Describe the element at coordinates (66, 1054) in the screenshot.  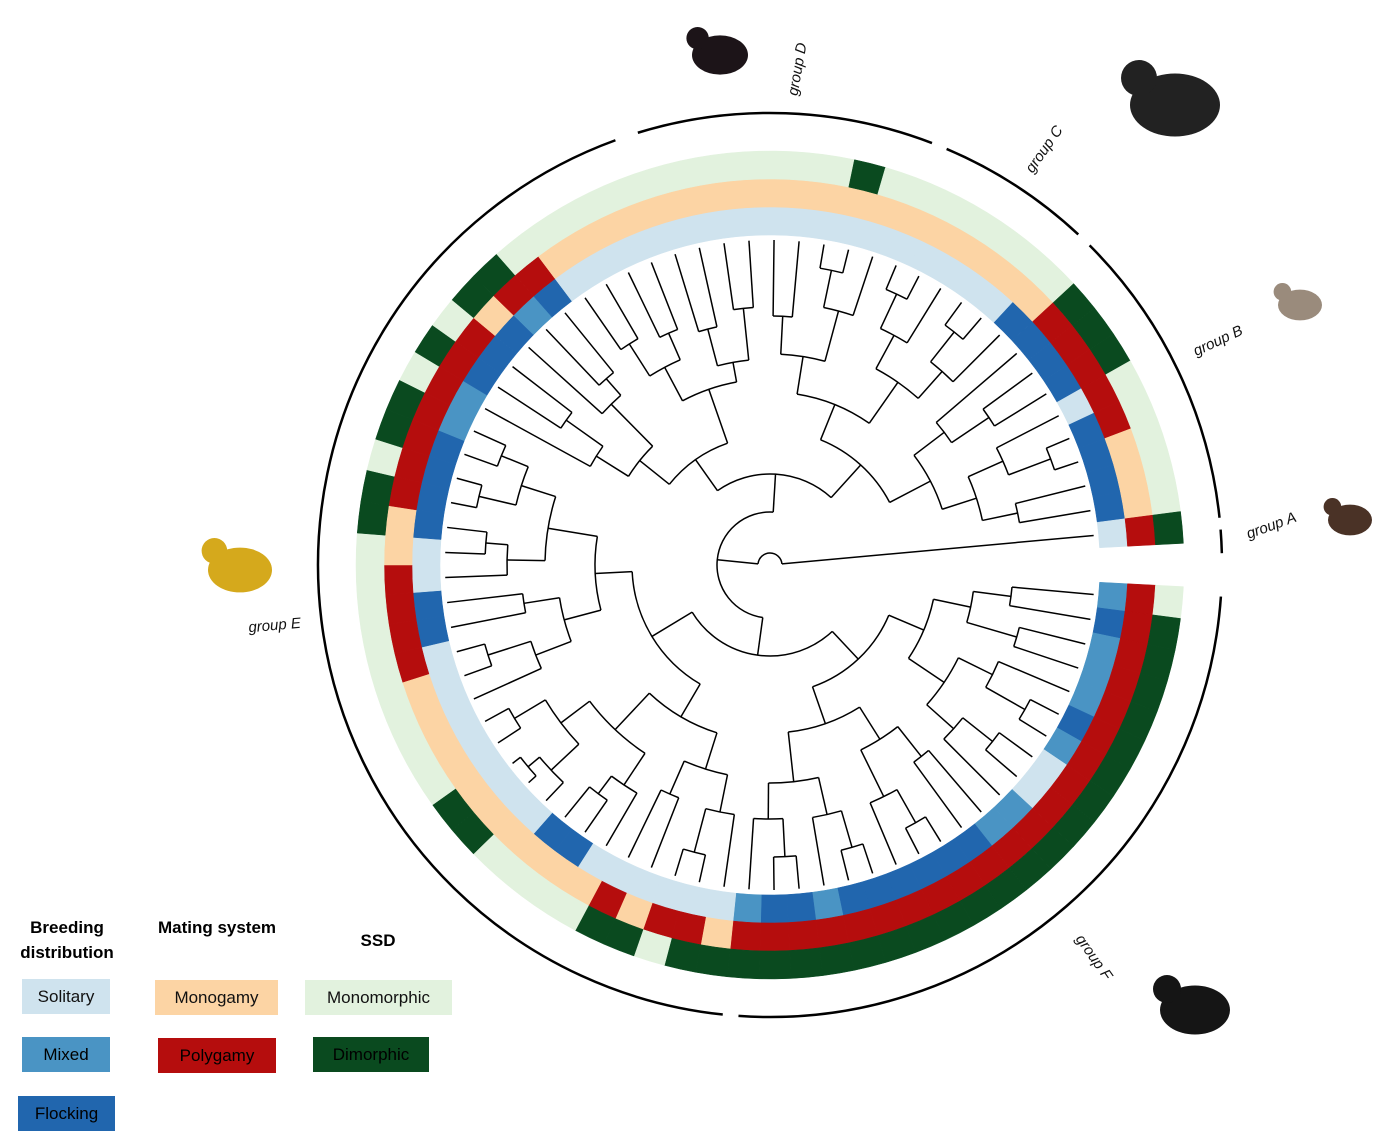
I see `legend-item: Mixed` at that location.